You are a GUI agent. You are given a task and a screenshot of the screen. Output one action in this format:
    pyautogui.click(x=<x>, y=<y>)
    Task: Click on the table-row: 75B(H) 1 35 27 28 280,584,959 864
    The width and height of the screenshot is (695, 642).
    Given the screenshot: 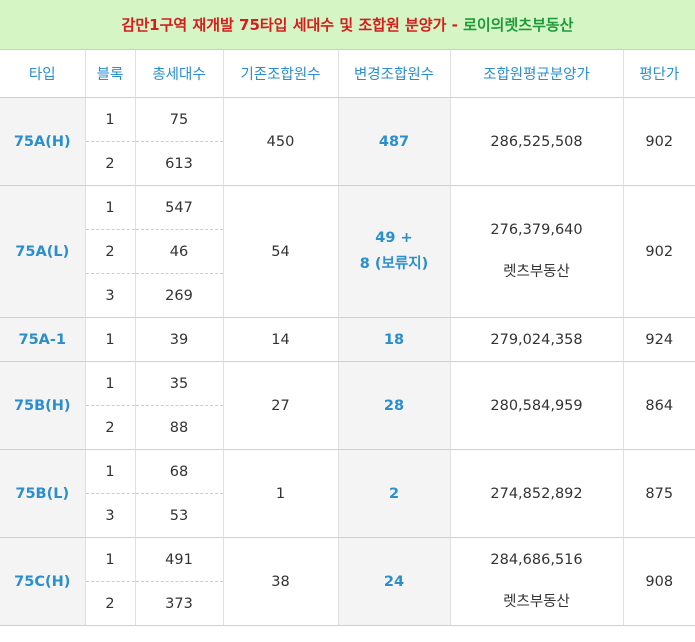 What is the action you would take?
    pyautogui.click(x=347, y=405)
    